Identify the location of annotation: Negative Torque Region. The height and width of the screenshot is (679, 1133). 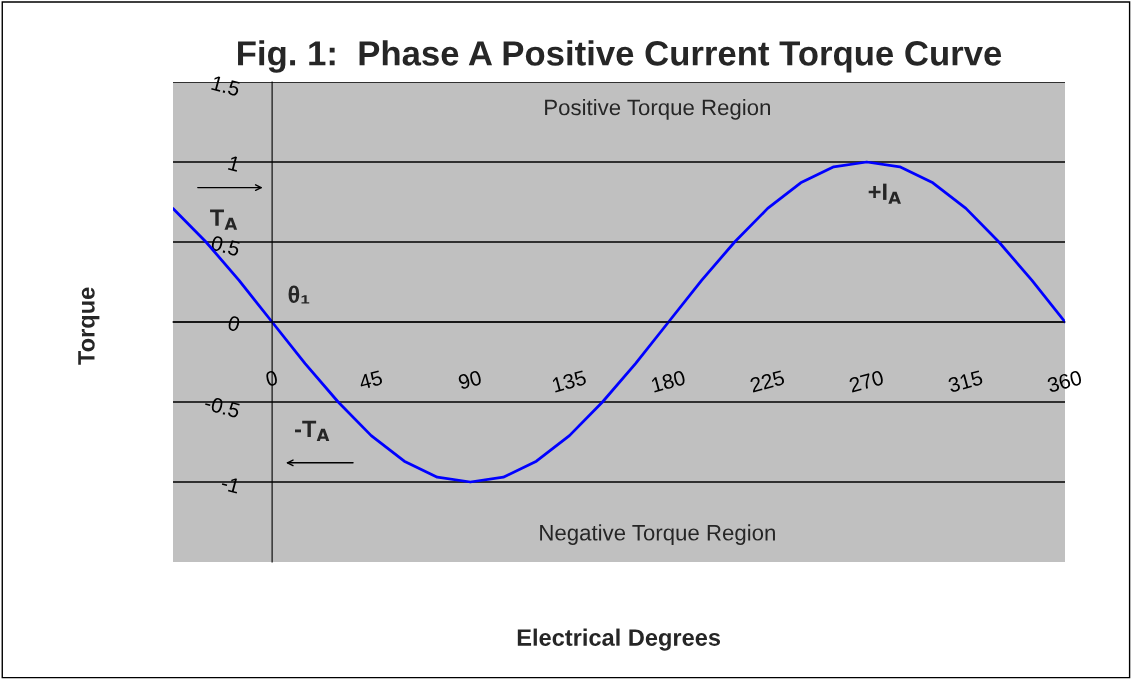
(657, 534).